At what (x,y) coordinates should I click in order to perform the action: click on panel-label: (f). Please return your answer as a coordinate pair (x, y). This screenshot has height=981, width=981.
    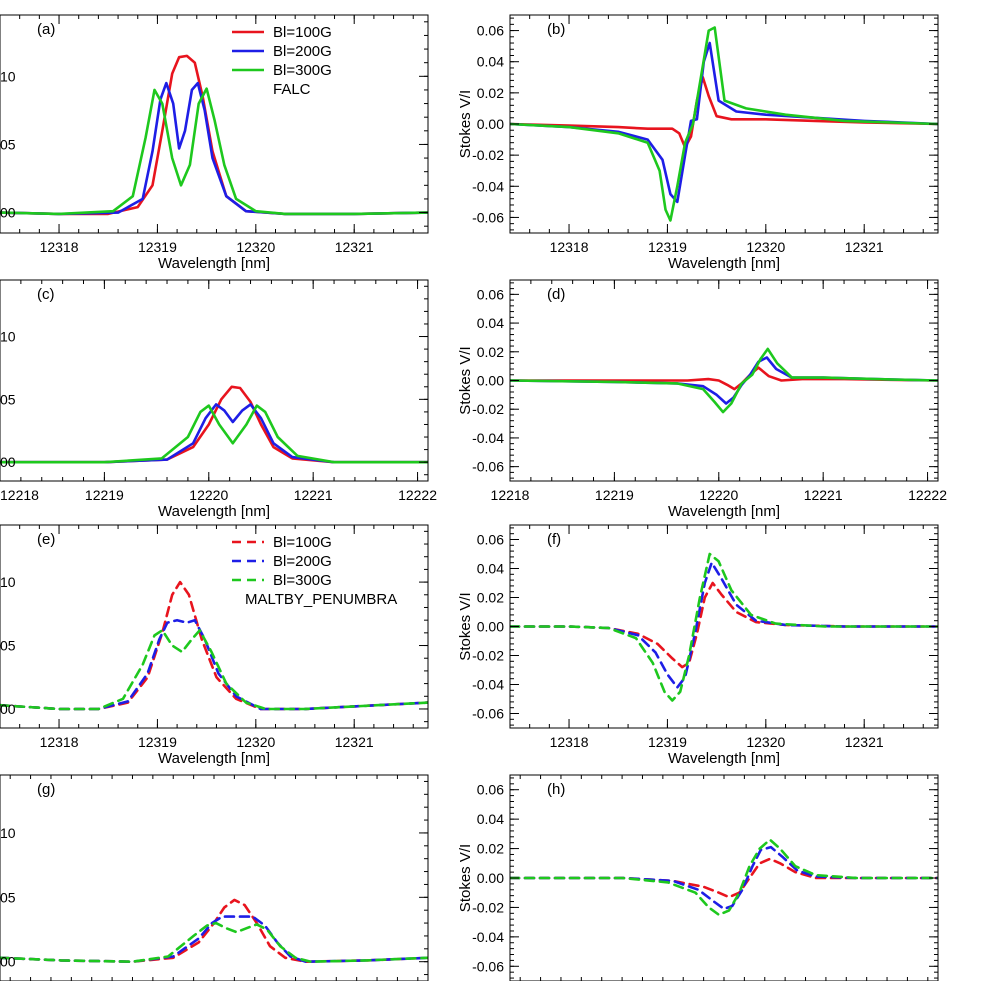
    Looking at the image, I should click on (554, 539).